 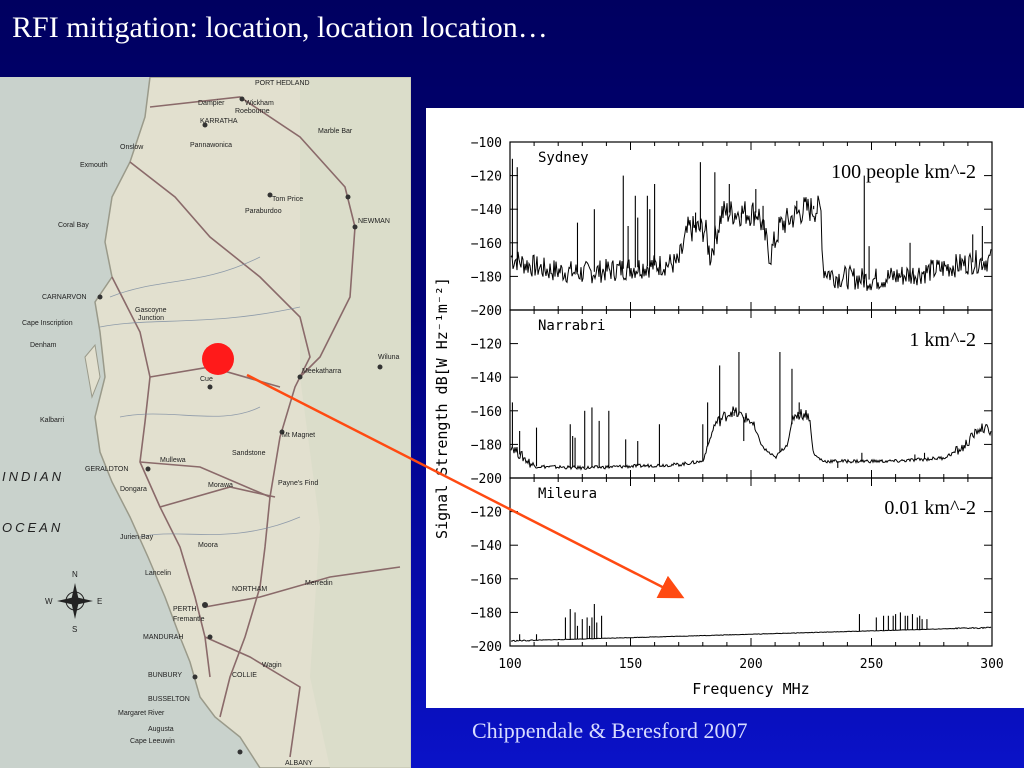 What do you see at coordinates (871, 664) in the screenshot?
I see `x-tick-label: 250` at bounding box center [871, 664].